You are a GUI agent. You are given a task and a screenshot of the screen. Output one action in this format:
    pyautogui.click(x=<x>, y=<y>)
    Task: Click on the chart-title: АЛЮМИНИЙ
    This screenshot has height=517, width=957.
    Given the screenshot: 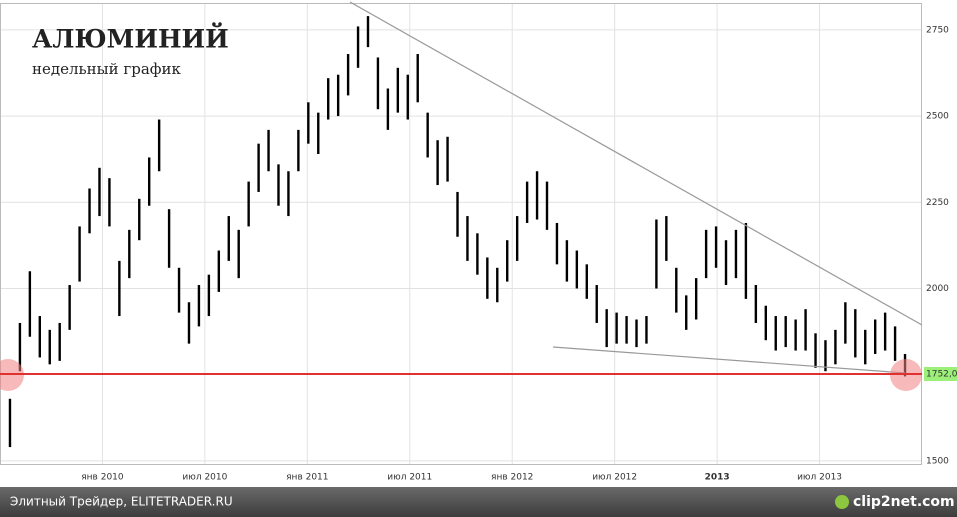 What is the action you would take?
    pyautogui.click(x=130, y=38)
    